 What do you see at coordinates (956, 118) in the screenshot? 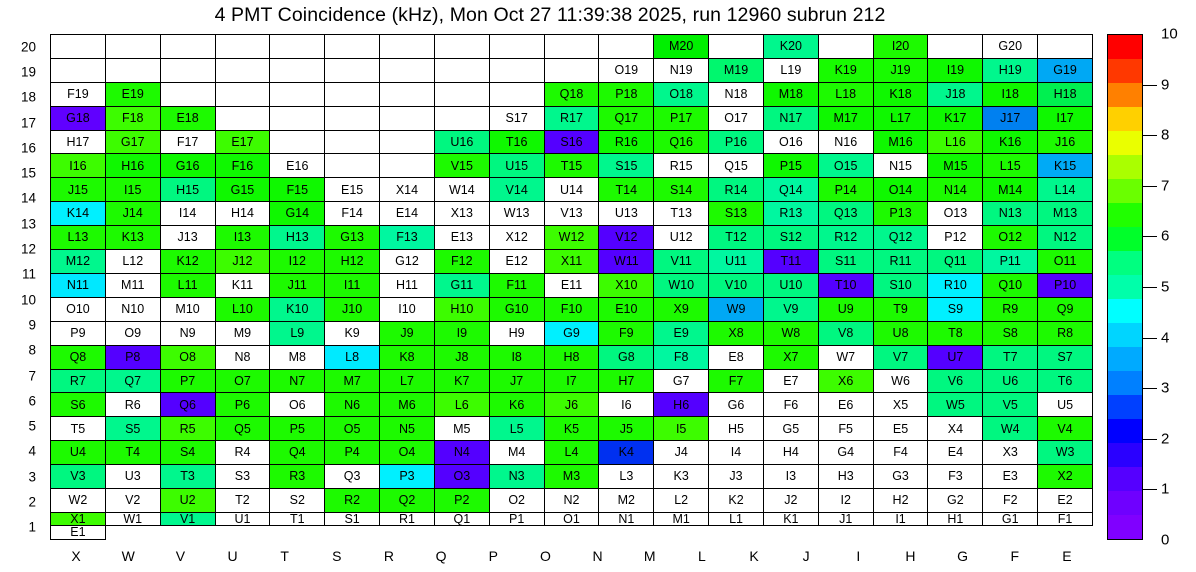
I see `heatmap-cell: K17` at bounding box center [956, 118].